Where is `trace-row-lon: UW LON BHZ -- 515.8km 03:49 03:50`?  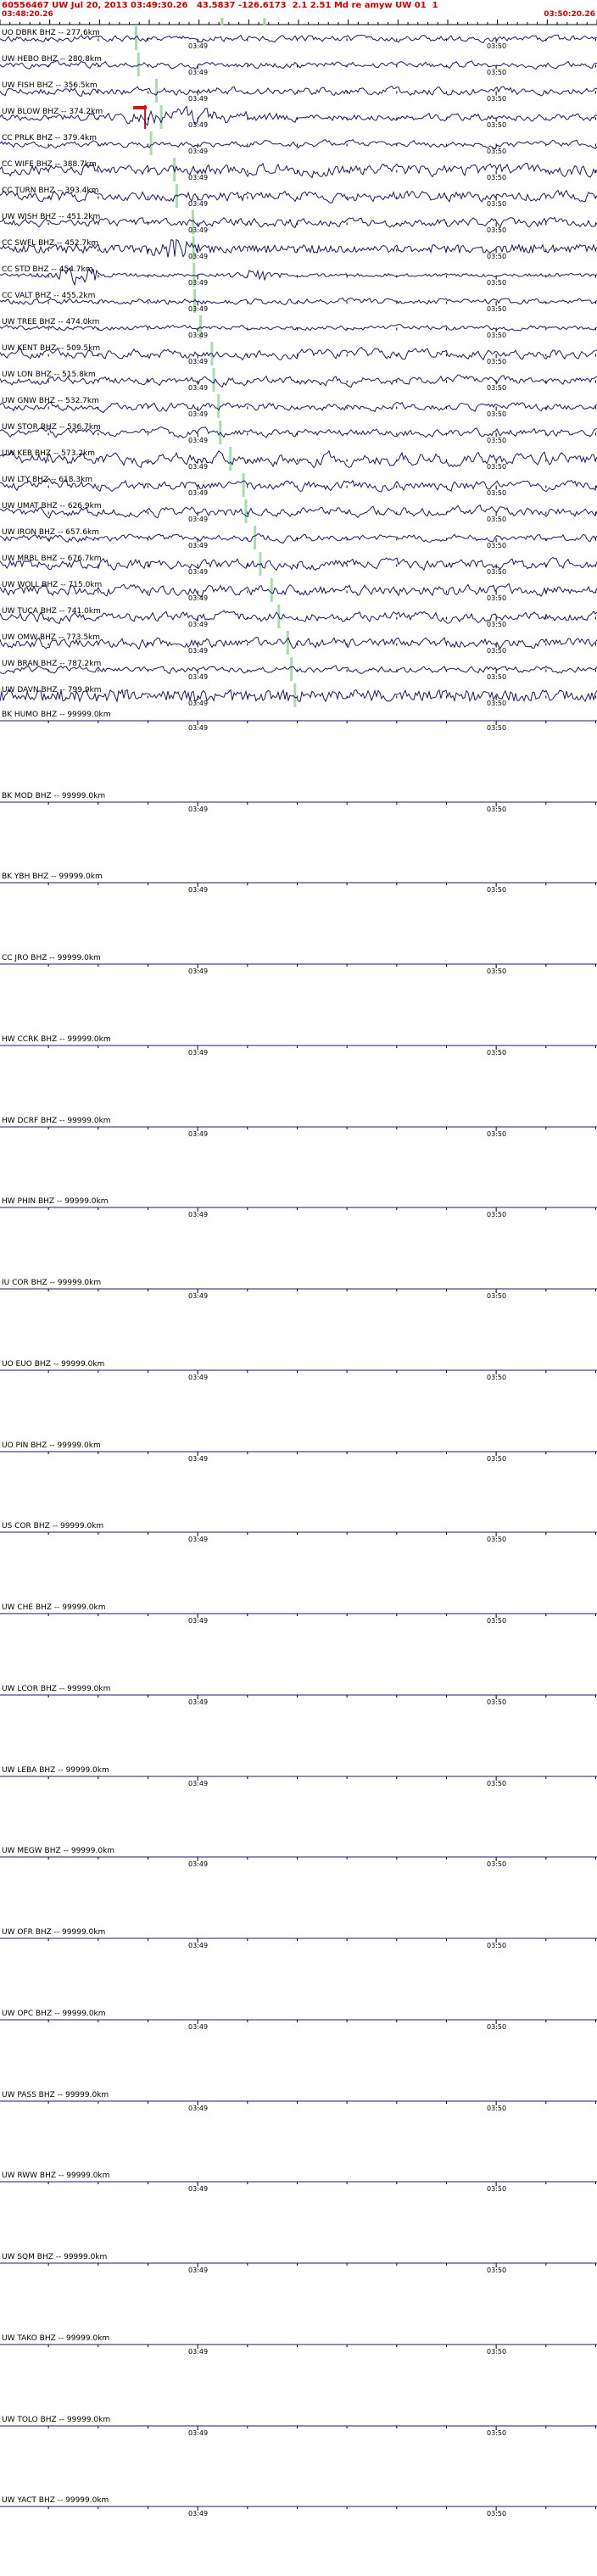 trace-row-lon: UW LON BHZ -- 515.8km 03:49 03:50 is located at coordinates (298, 380).